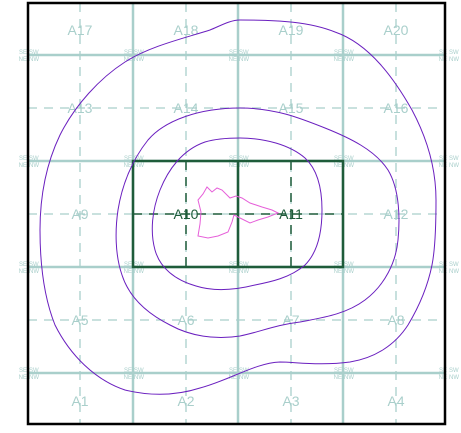  Describe the element at coordinates (396, 108) in the screenshot. I see `cell-label-a16: A16` at that location.